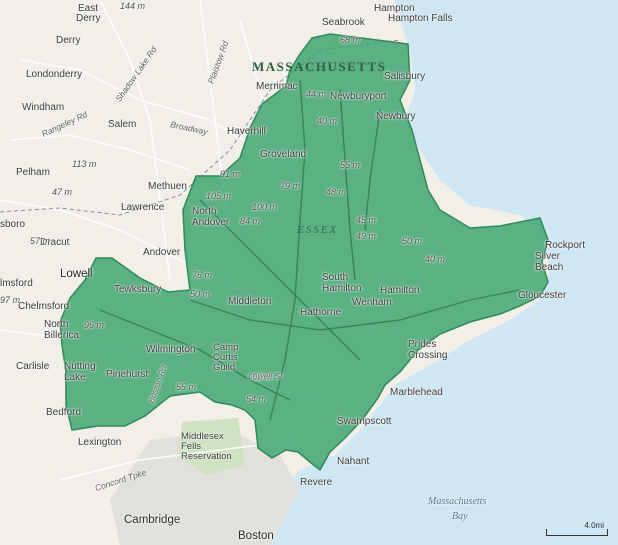 This screenshot has width=618, height=545. I want to click on park-area, so click(211, 446).